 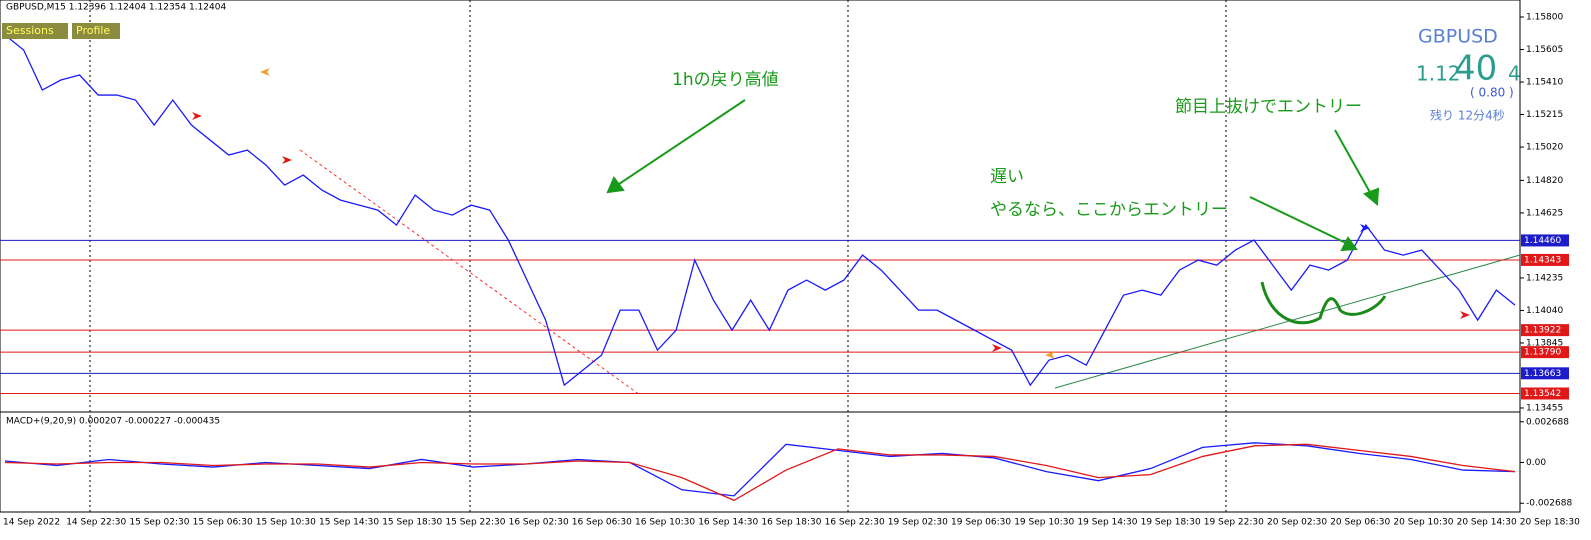 What do you see at coordinates (1268, 107) in the screenshot?
I see `annotation: 節目上抜けでエントリー` at bounding box center [1268, 107].